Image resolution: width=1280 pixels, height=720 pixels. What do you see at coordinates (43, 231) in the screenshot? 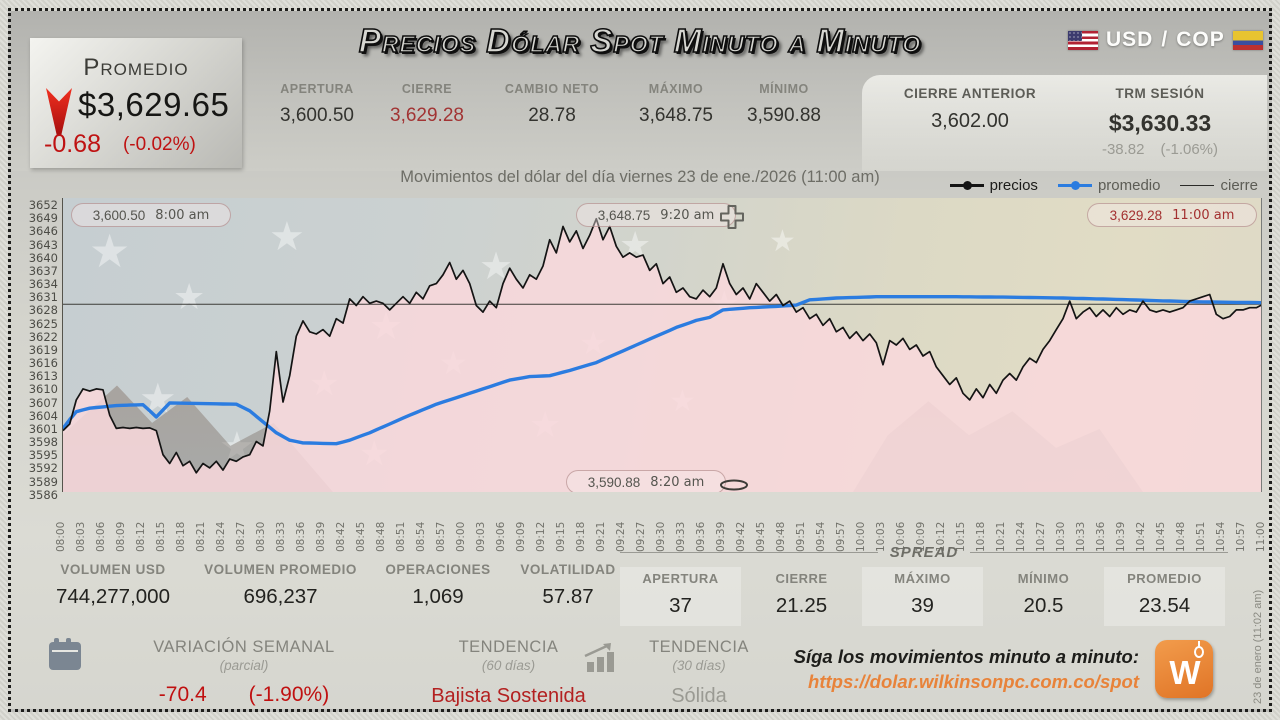
I see `y-tick-label: 3646` at bounding box center [43, 231].